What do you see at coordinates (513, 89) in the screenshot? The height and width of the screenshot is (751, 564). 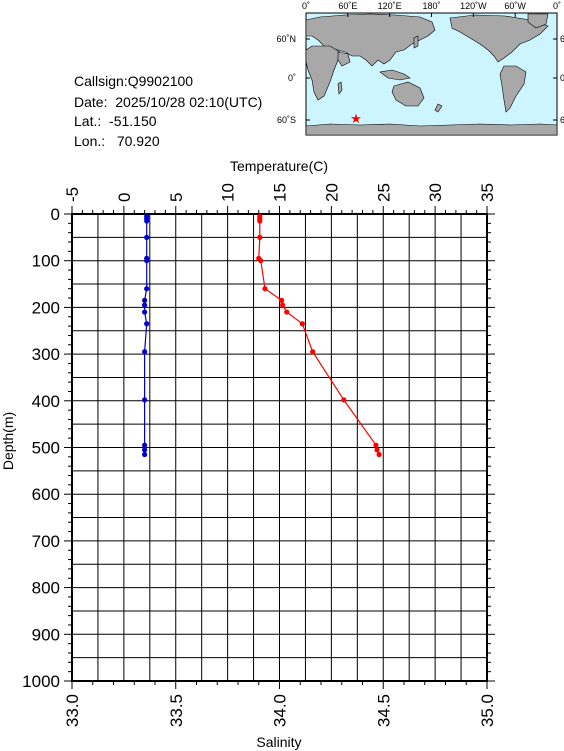 I see `south-america-landmass` at bounding box center [513, 89].